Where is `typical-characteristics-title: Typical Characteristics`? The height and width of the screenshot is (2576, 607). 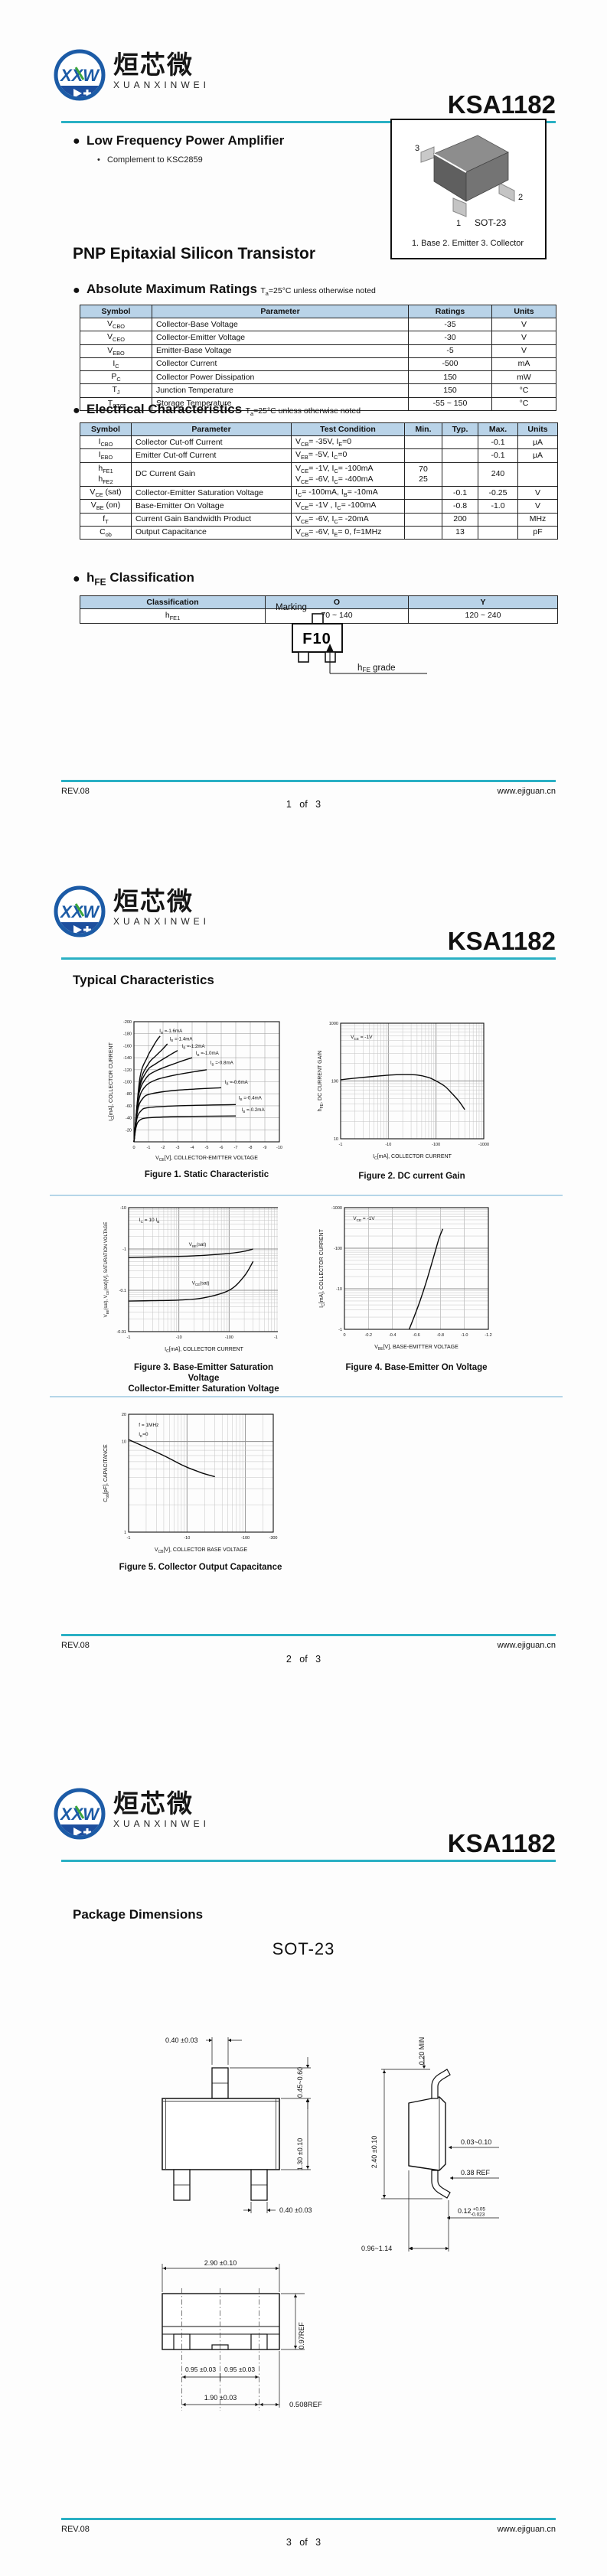 typical-characteristics-title: Typical Characteristics is located at coordinates (143, 980).